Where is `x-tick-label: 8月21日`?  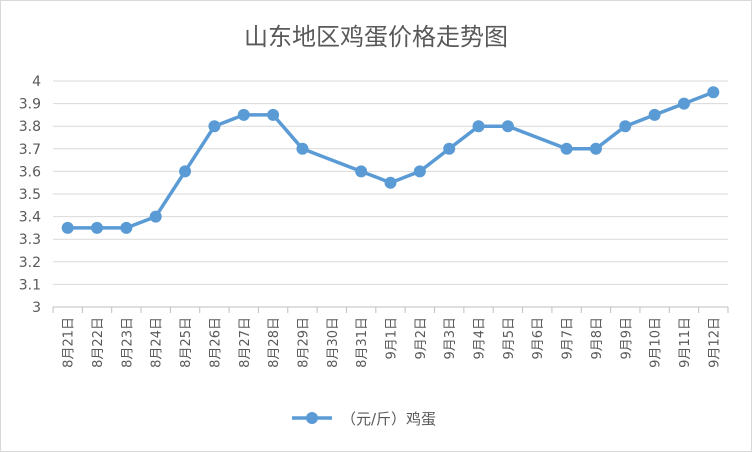 x-tick-label: 8月21日 is located at coordinates (69, 342).